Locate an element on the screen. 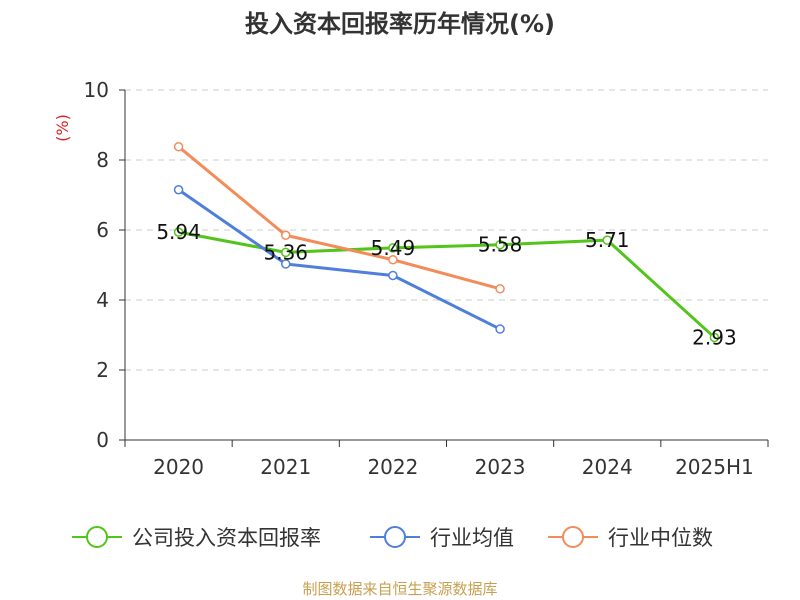 This screenshot has width=800, height=600. y-tick-label: 2 is located at coordinates (102, 370).